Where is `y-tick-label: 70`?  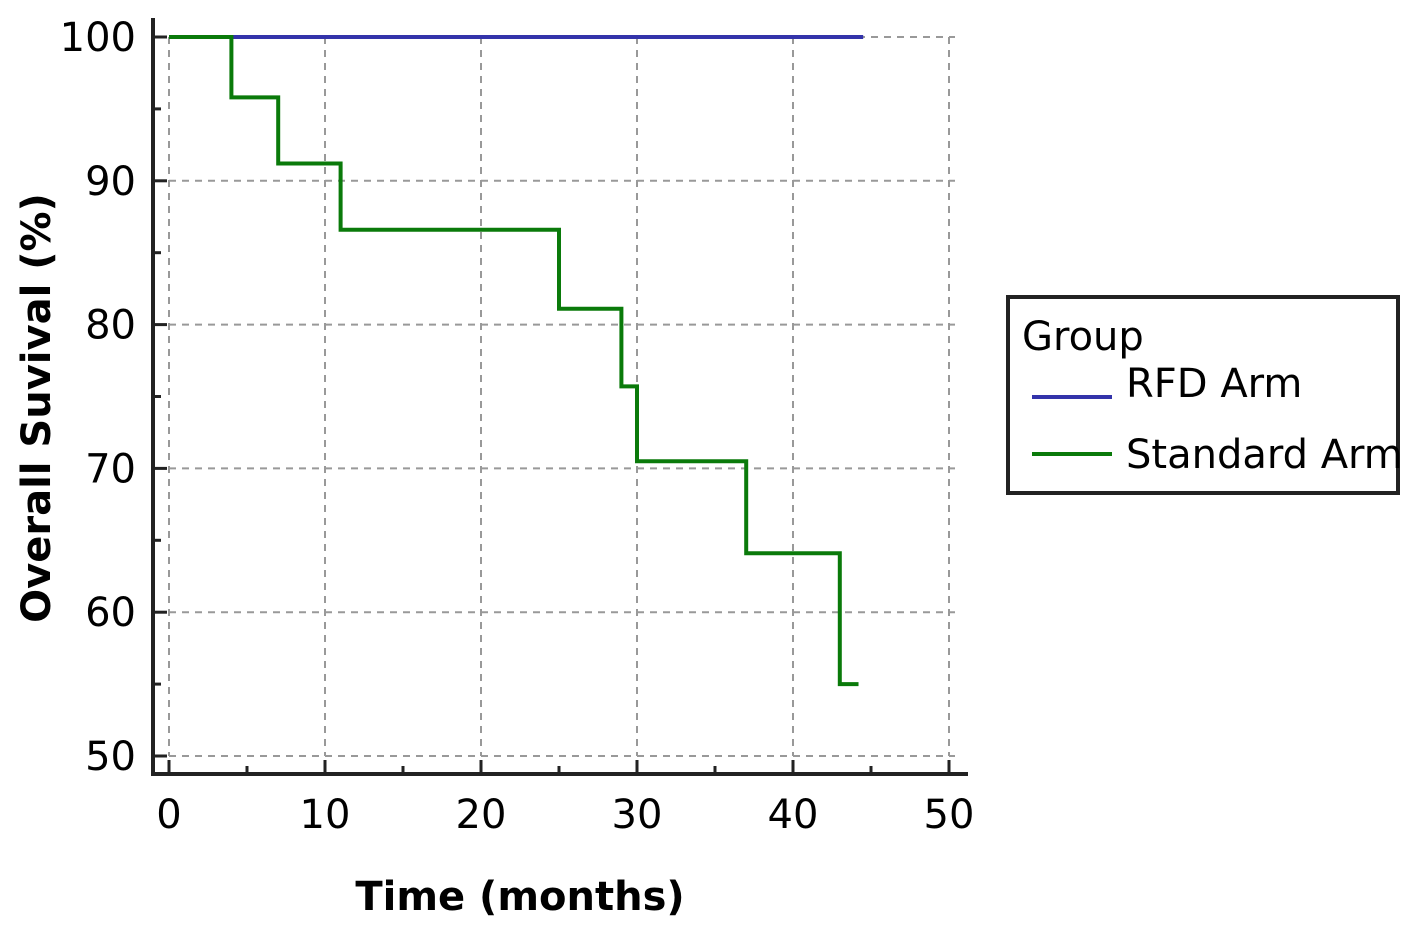
y-tick-label: 70 is located at coordinates (110, 469).